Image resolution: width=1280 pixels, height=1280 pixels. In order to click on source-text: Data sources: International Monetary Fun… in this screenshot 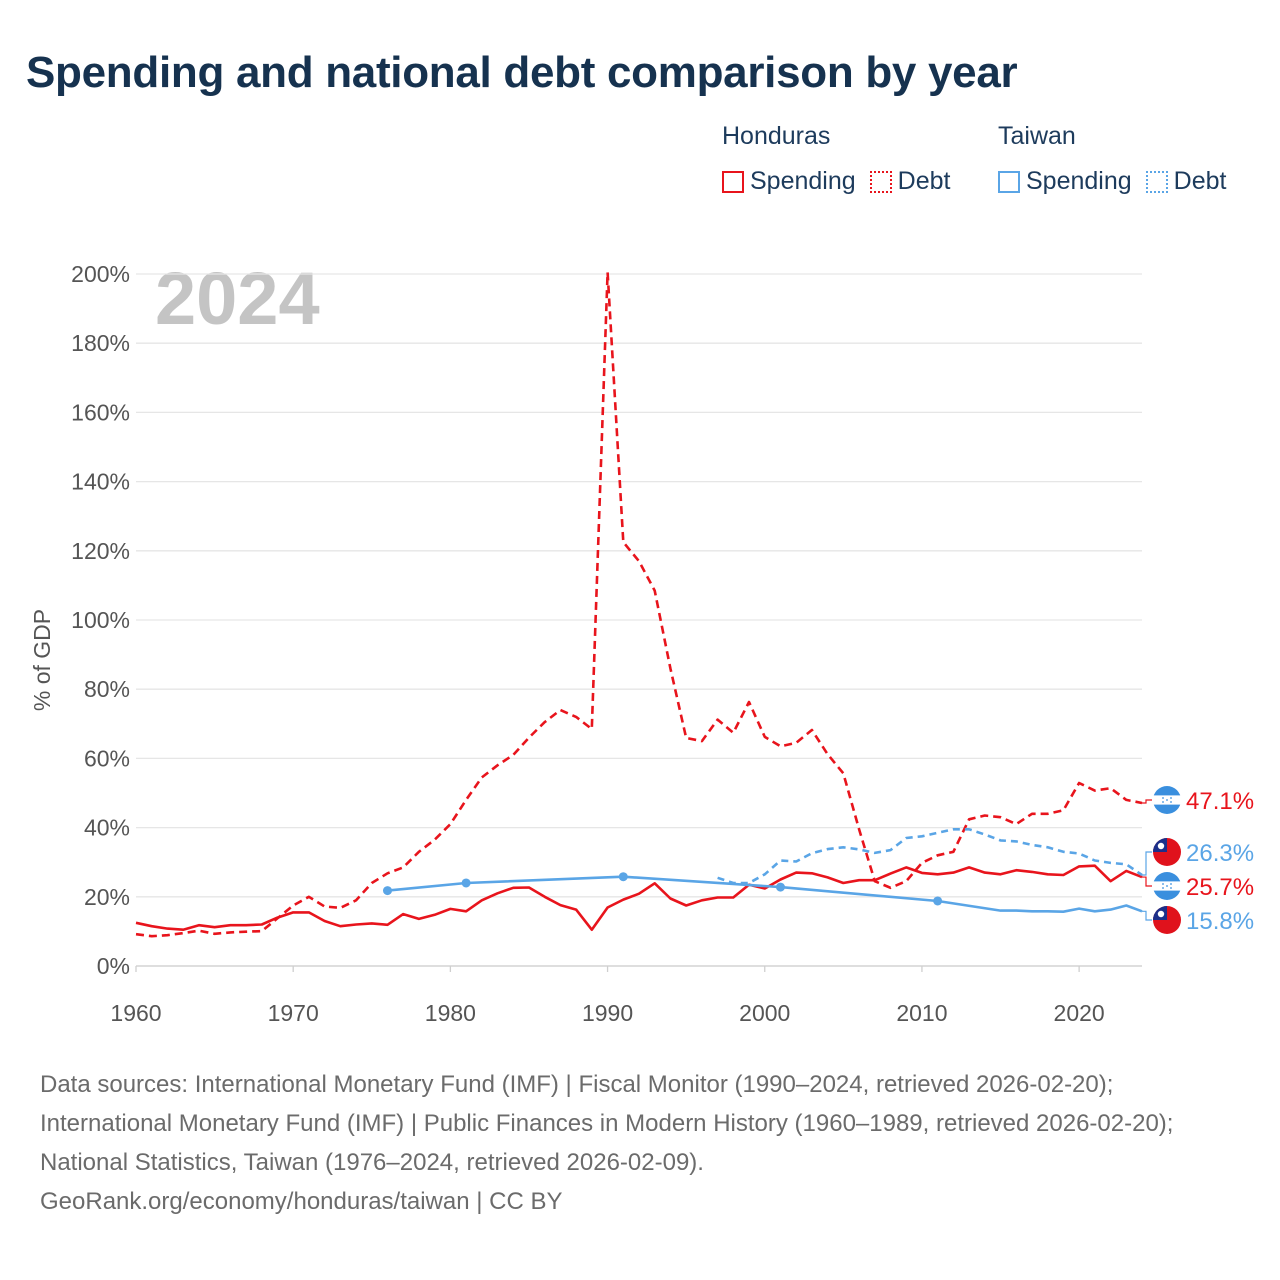, I will do `click(607, 1123)`.